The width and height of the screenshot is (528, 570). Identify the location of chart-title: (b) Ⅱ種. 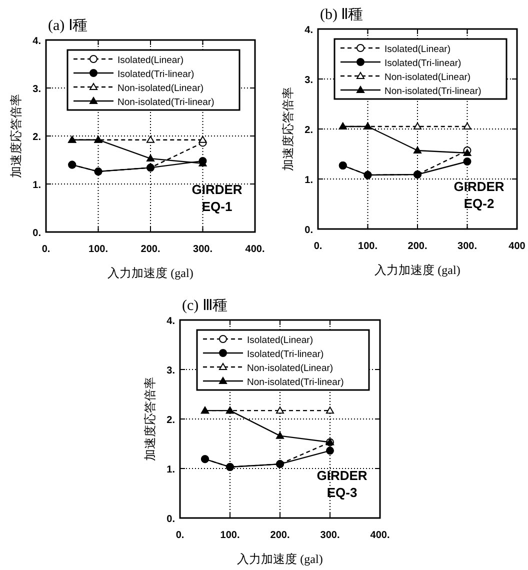
(342, 15).